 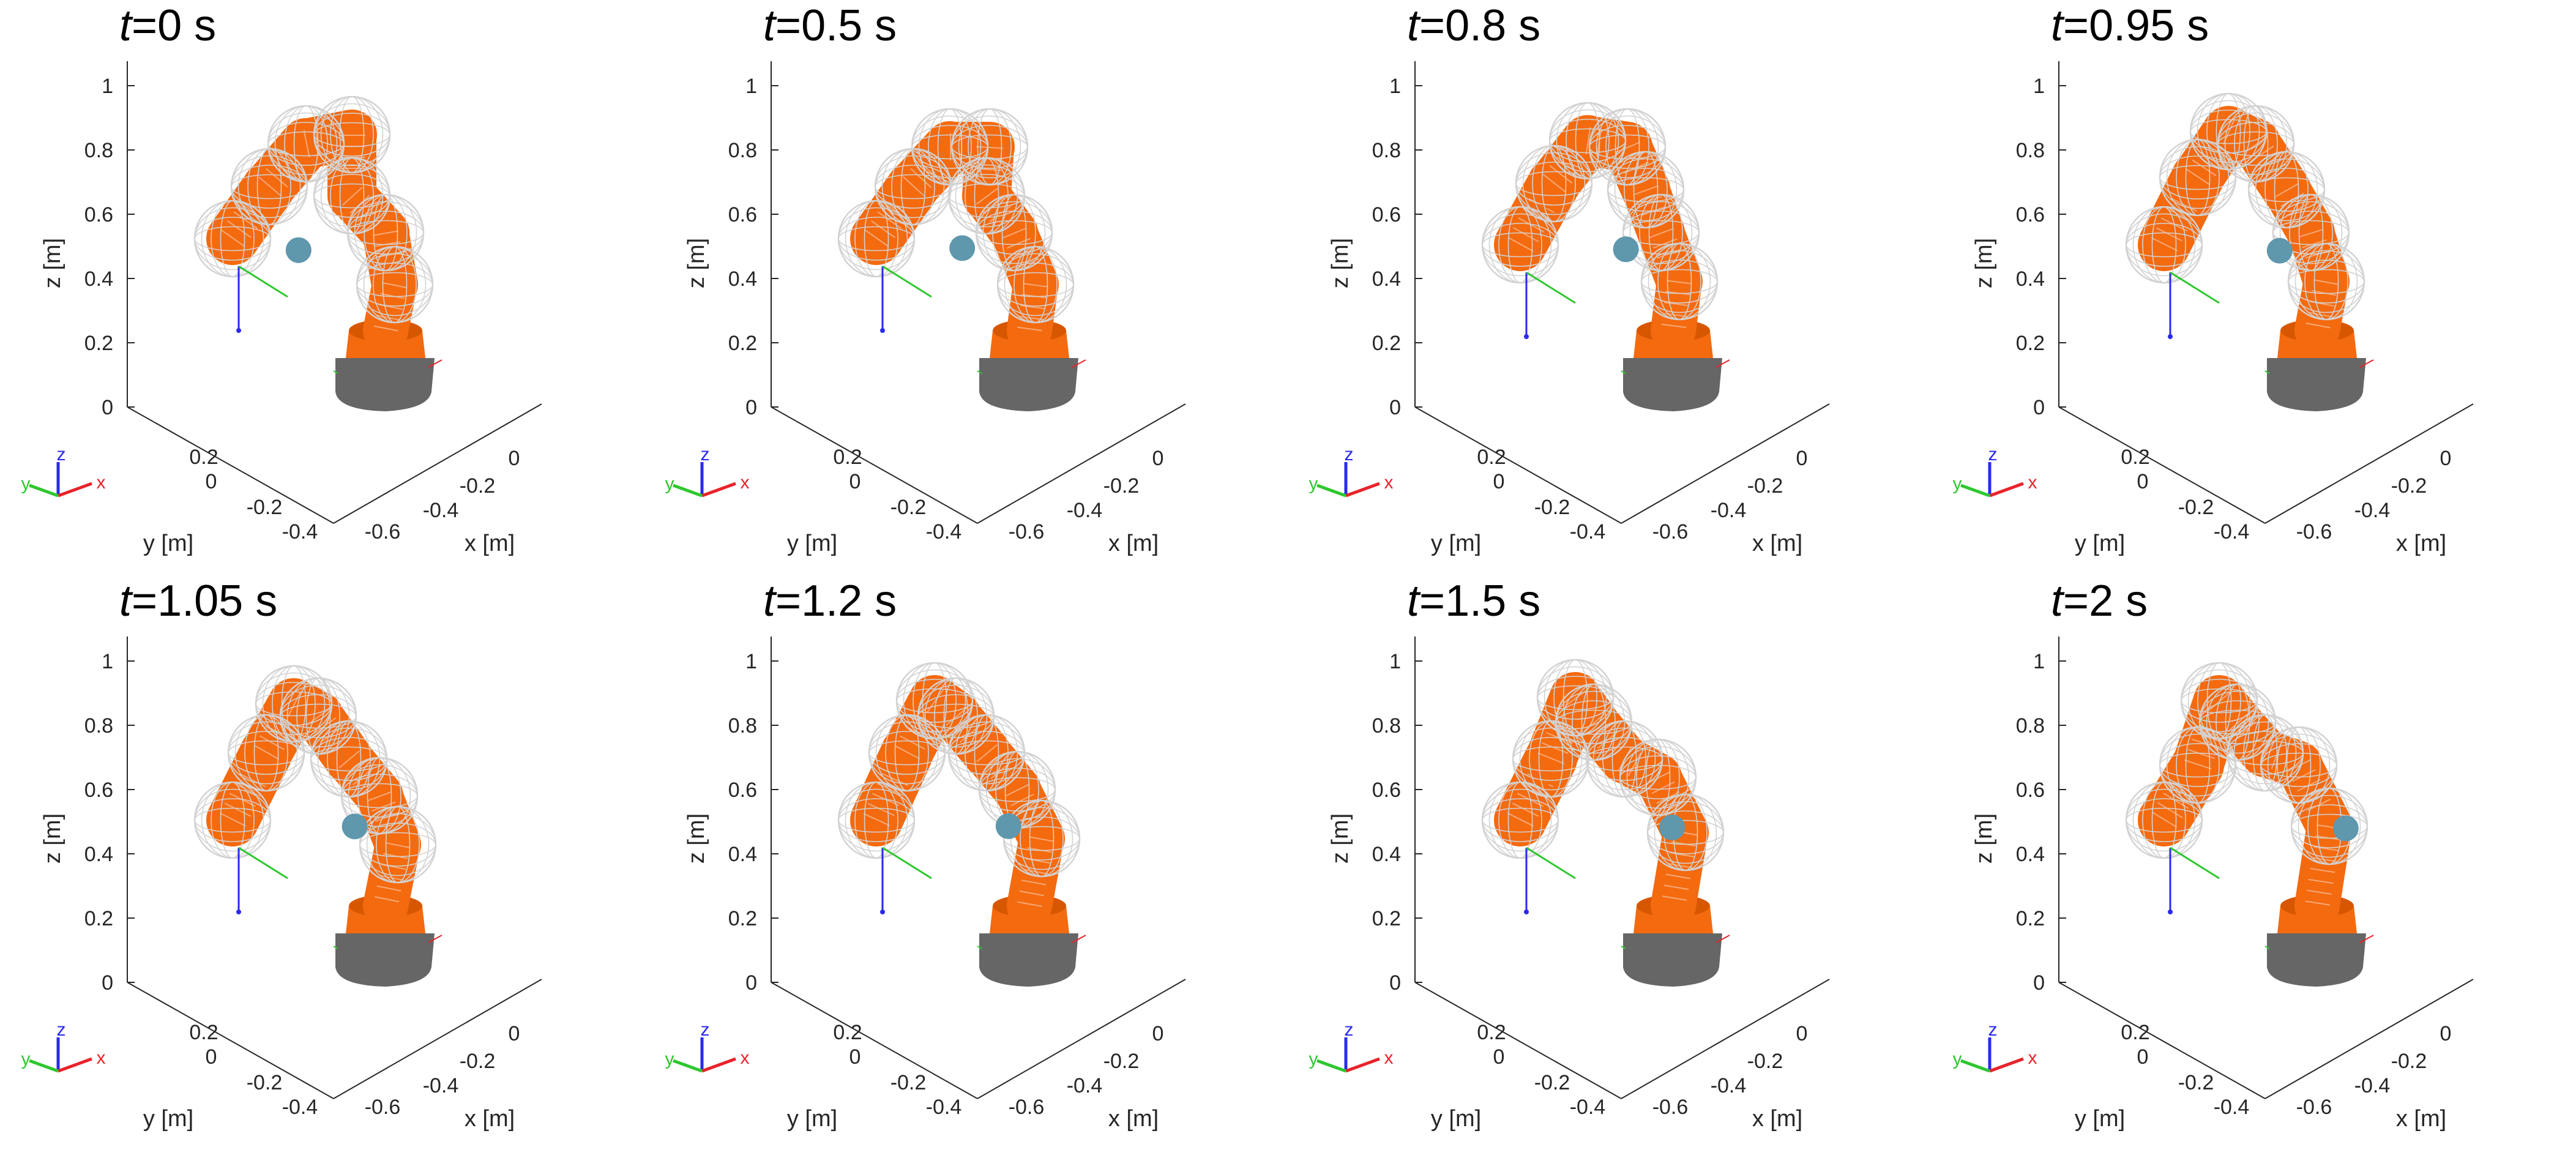 I want to click on robot-arm, so click(x=2247, y=795).